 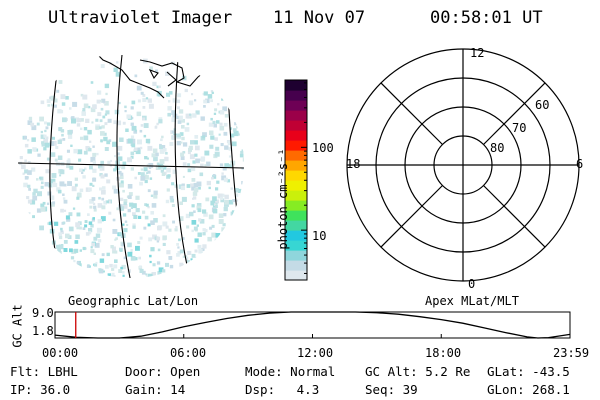 What do you see at coordinates (312, 325) in the screenshot?
I see `orbit-altitude-curve` at bounding box center [312, 325].